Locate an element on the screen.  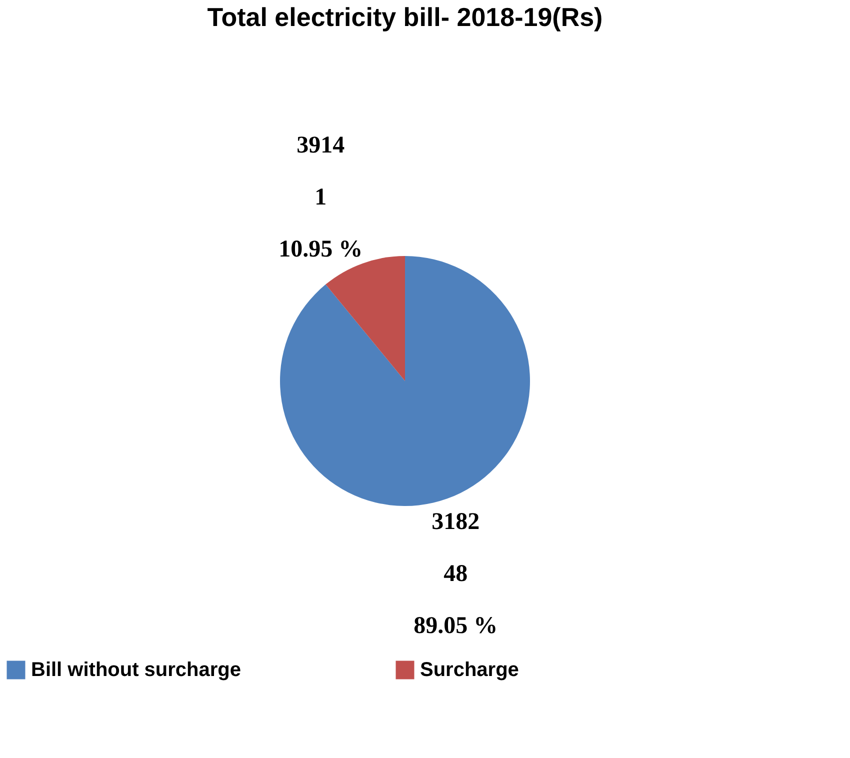
data-label: 3914 1 10.95 % is located at coordinates (320, 197).